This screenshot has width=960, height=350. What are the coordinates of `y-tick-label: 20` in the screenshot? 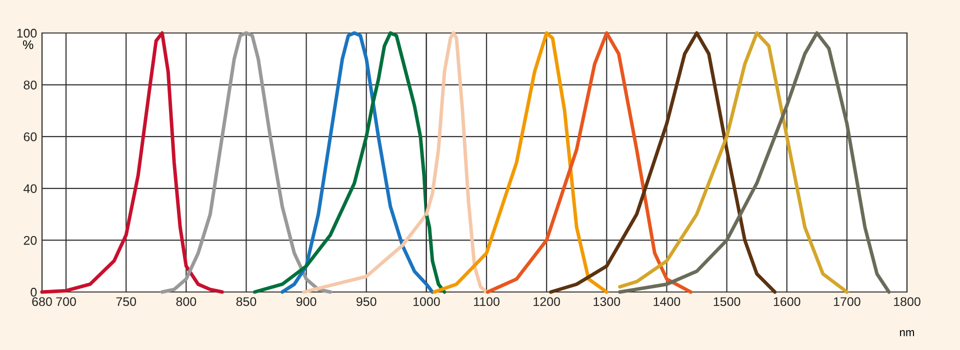 It's located at (30, 240).